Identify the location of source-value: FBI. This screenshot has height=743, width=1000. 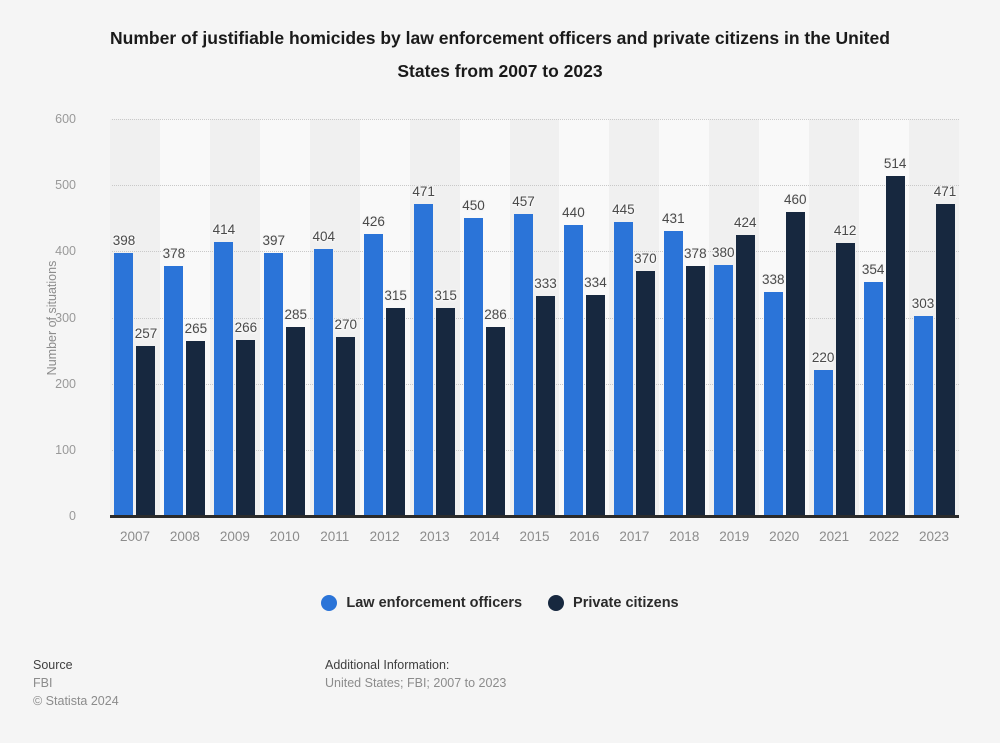
(43, 683).